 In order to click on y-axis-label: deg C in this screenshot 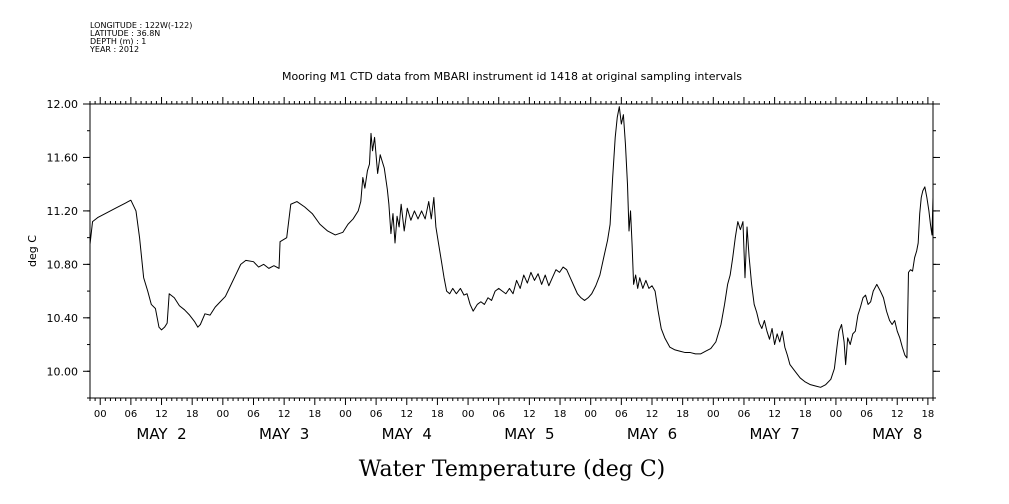, I will do `click(32, 251)`.